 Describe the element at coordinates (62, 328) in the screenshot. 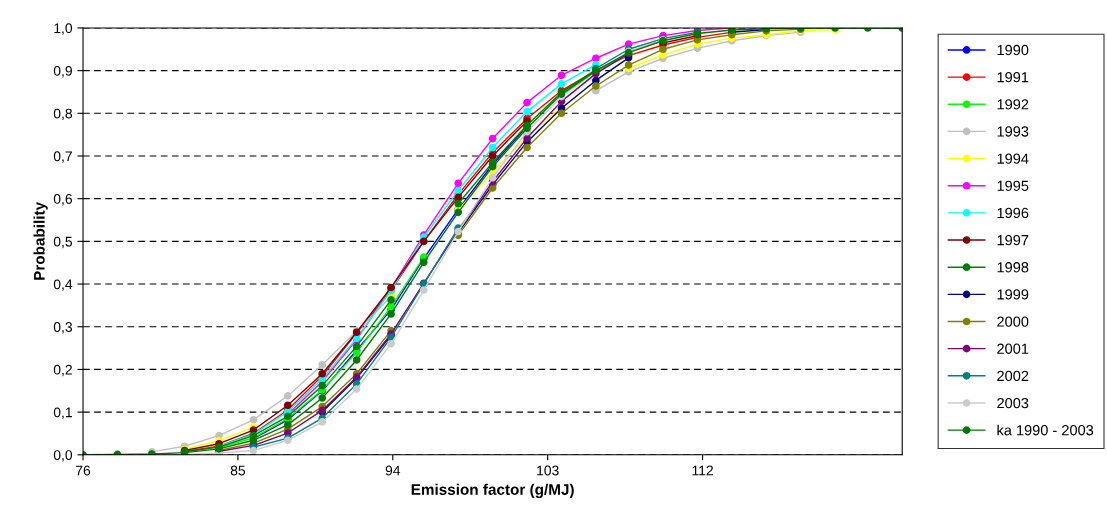

I see `y-tick-label: 0,3` at that location.